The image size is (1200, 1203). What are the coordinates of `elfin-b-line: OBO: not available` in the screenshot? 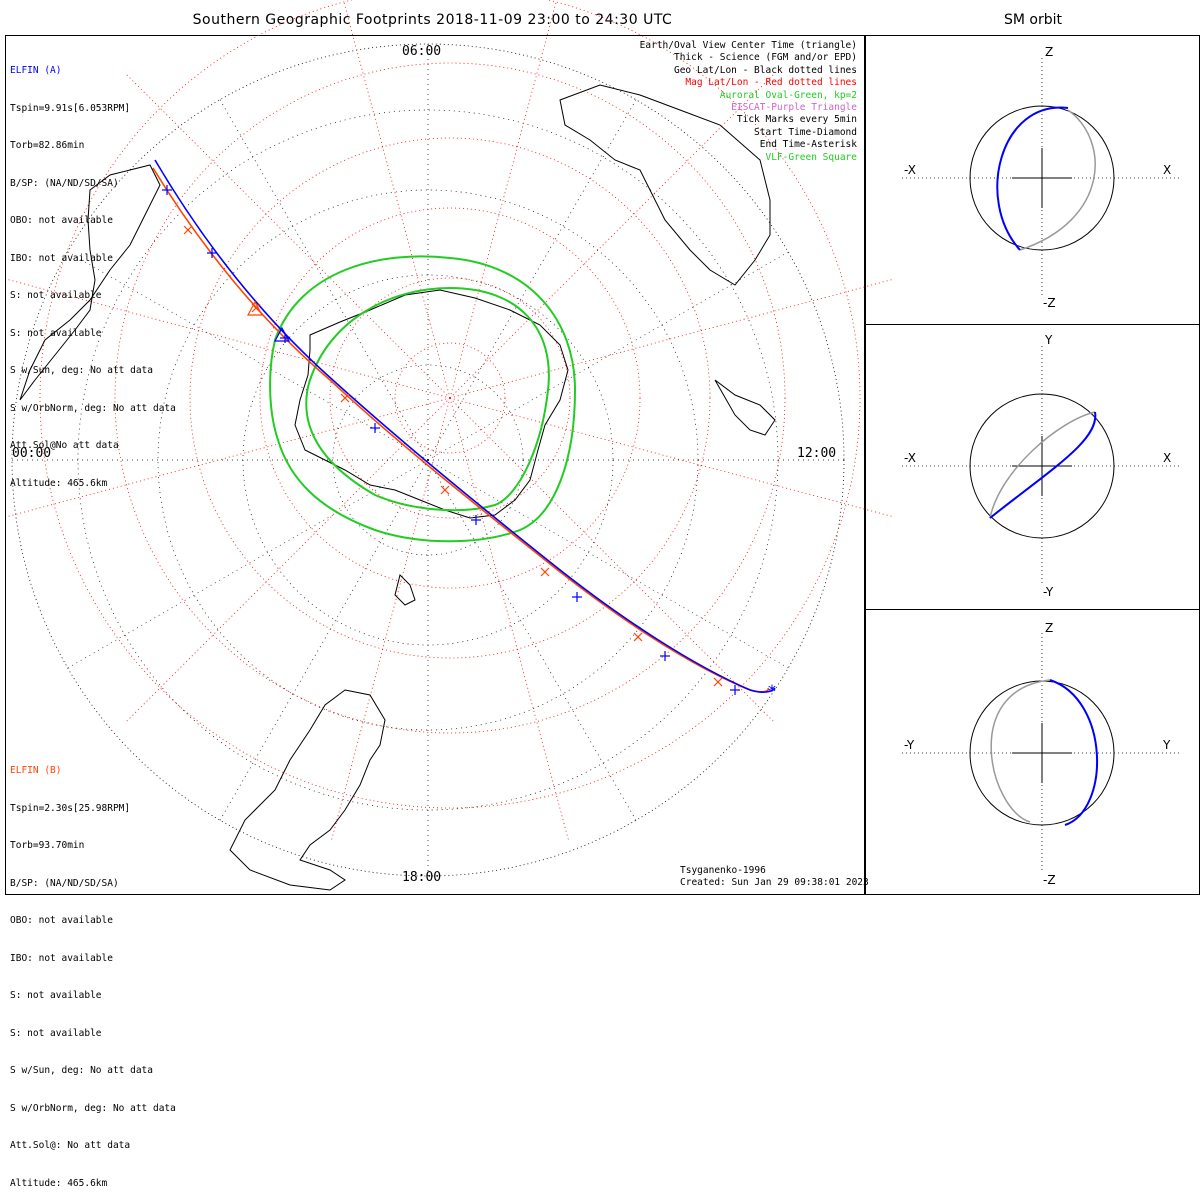 It's located at (61, 920).